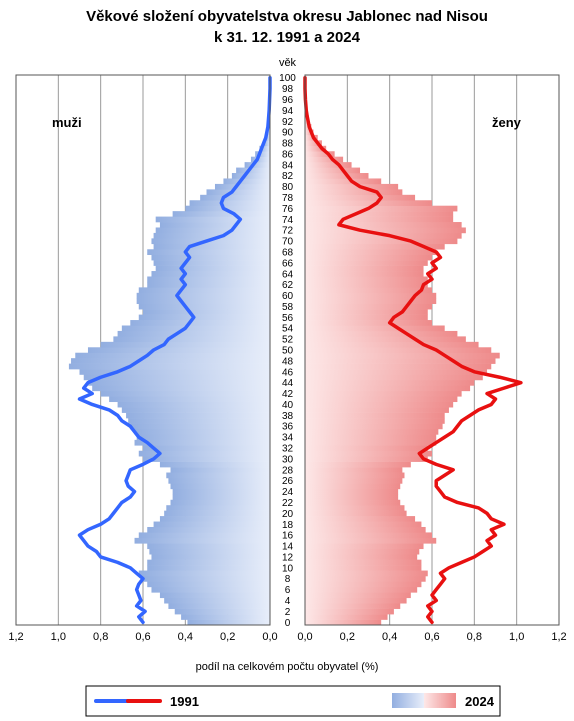 Image resolution: width=574 pixels, height=721 pixels. I want to click on age-tick-label: 50, so click(288, 351).